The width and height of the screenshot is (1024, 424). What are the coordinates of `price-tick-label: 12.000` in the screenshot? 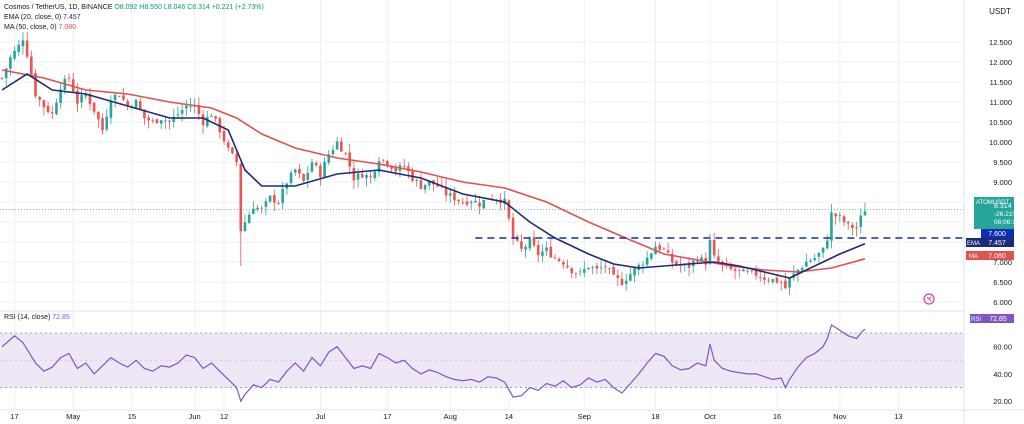 It's located at (1000, 62).